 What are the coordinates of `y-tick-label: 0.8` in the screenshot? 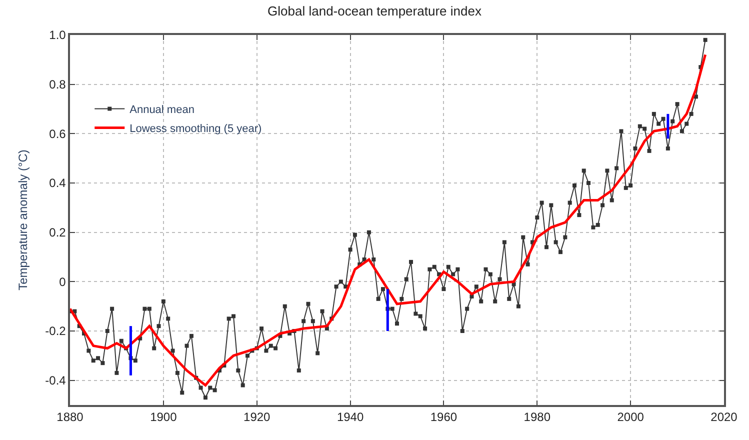 It's located at (57, 85).